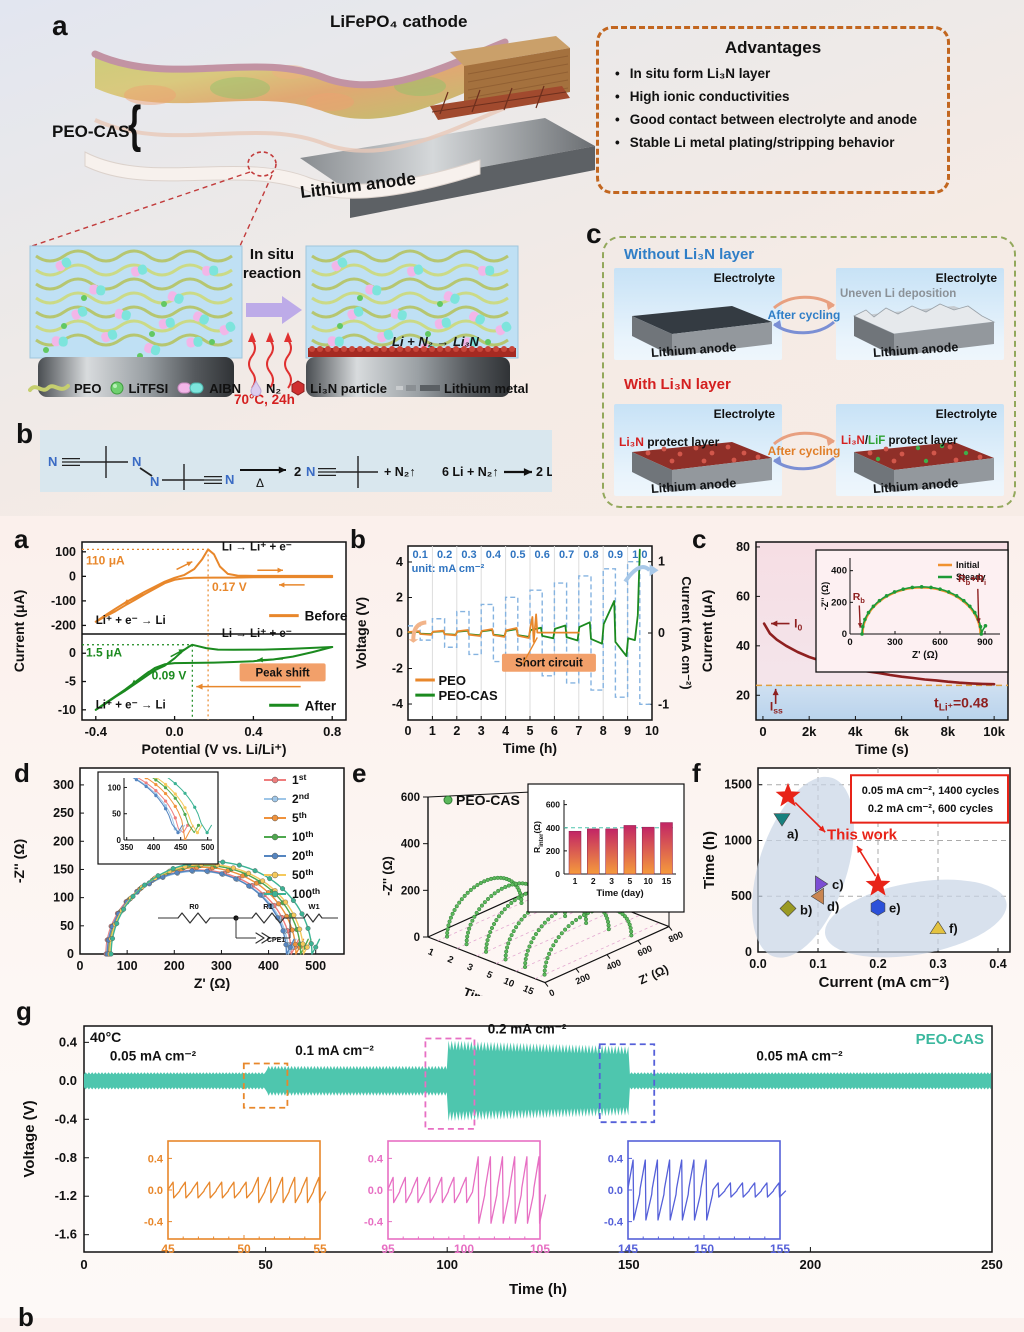 The height and width of the screenshot is (1332, 1024). Describe the element at coordinates (332, 731) in the screenshot. I see `chart-label: 0.8` at that location.